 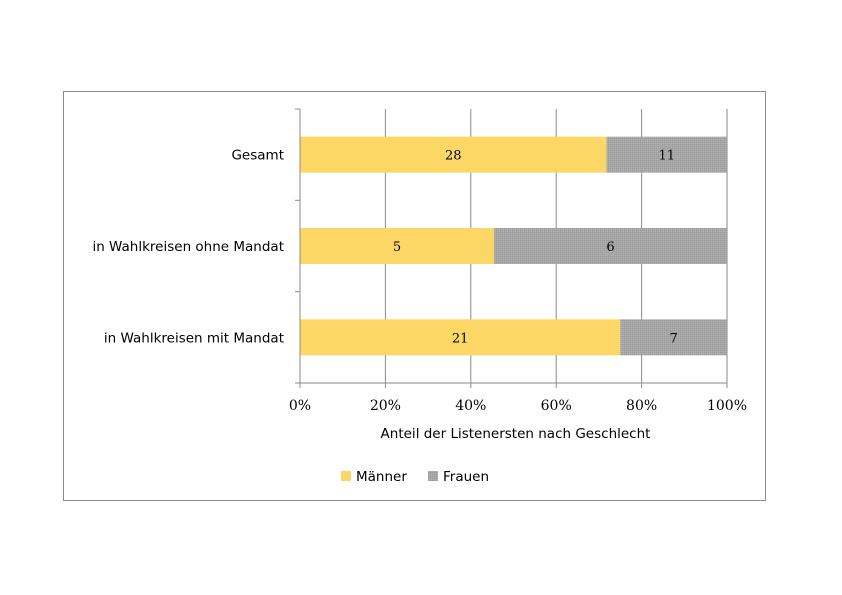 What do you see at coordinates (727, 406) in the screenshot?
I see `x-tick-label: 100%` at bounding box center [727, 406].